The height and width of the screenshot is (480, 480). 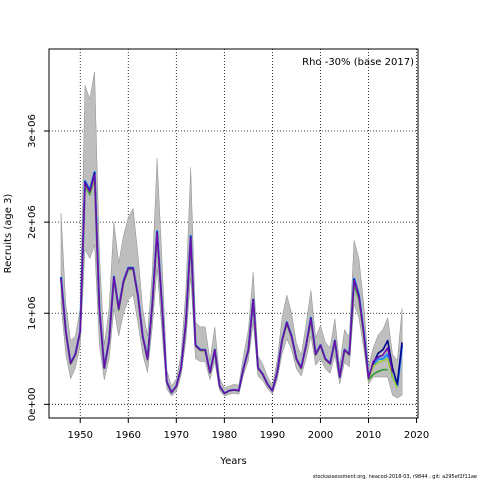 What do you see at coordinates (128, 435) in the screenshot?
I see `x-tick-label: 1960` at bounding box center [128, 435].